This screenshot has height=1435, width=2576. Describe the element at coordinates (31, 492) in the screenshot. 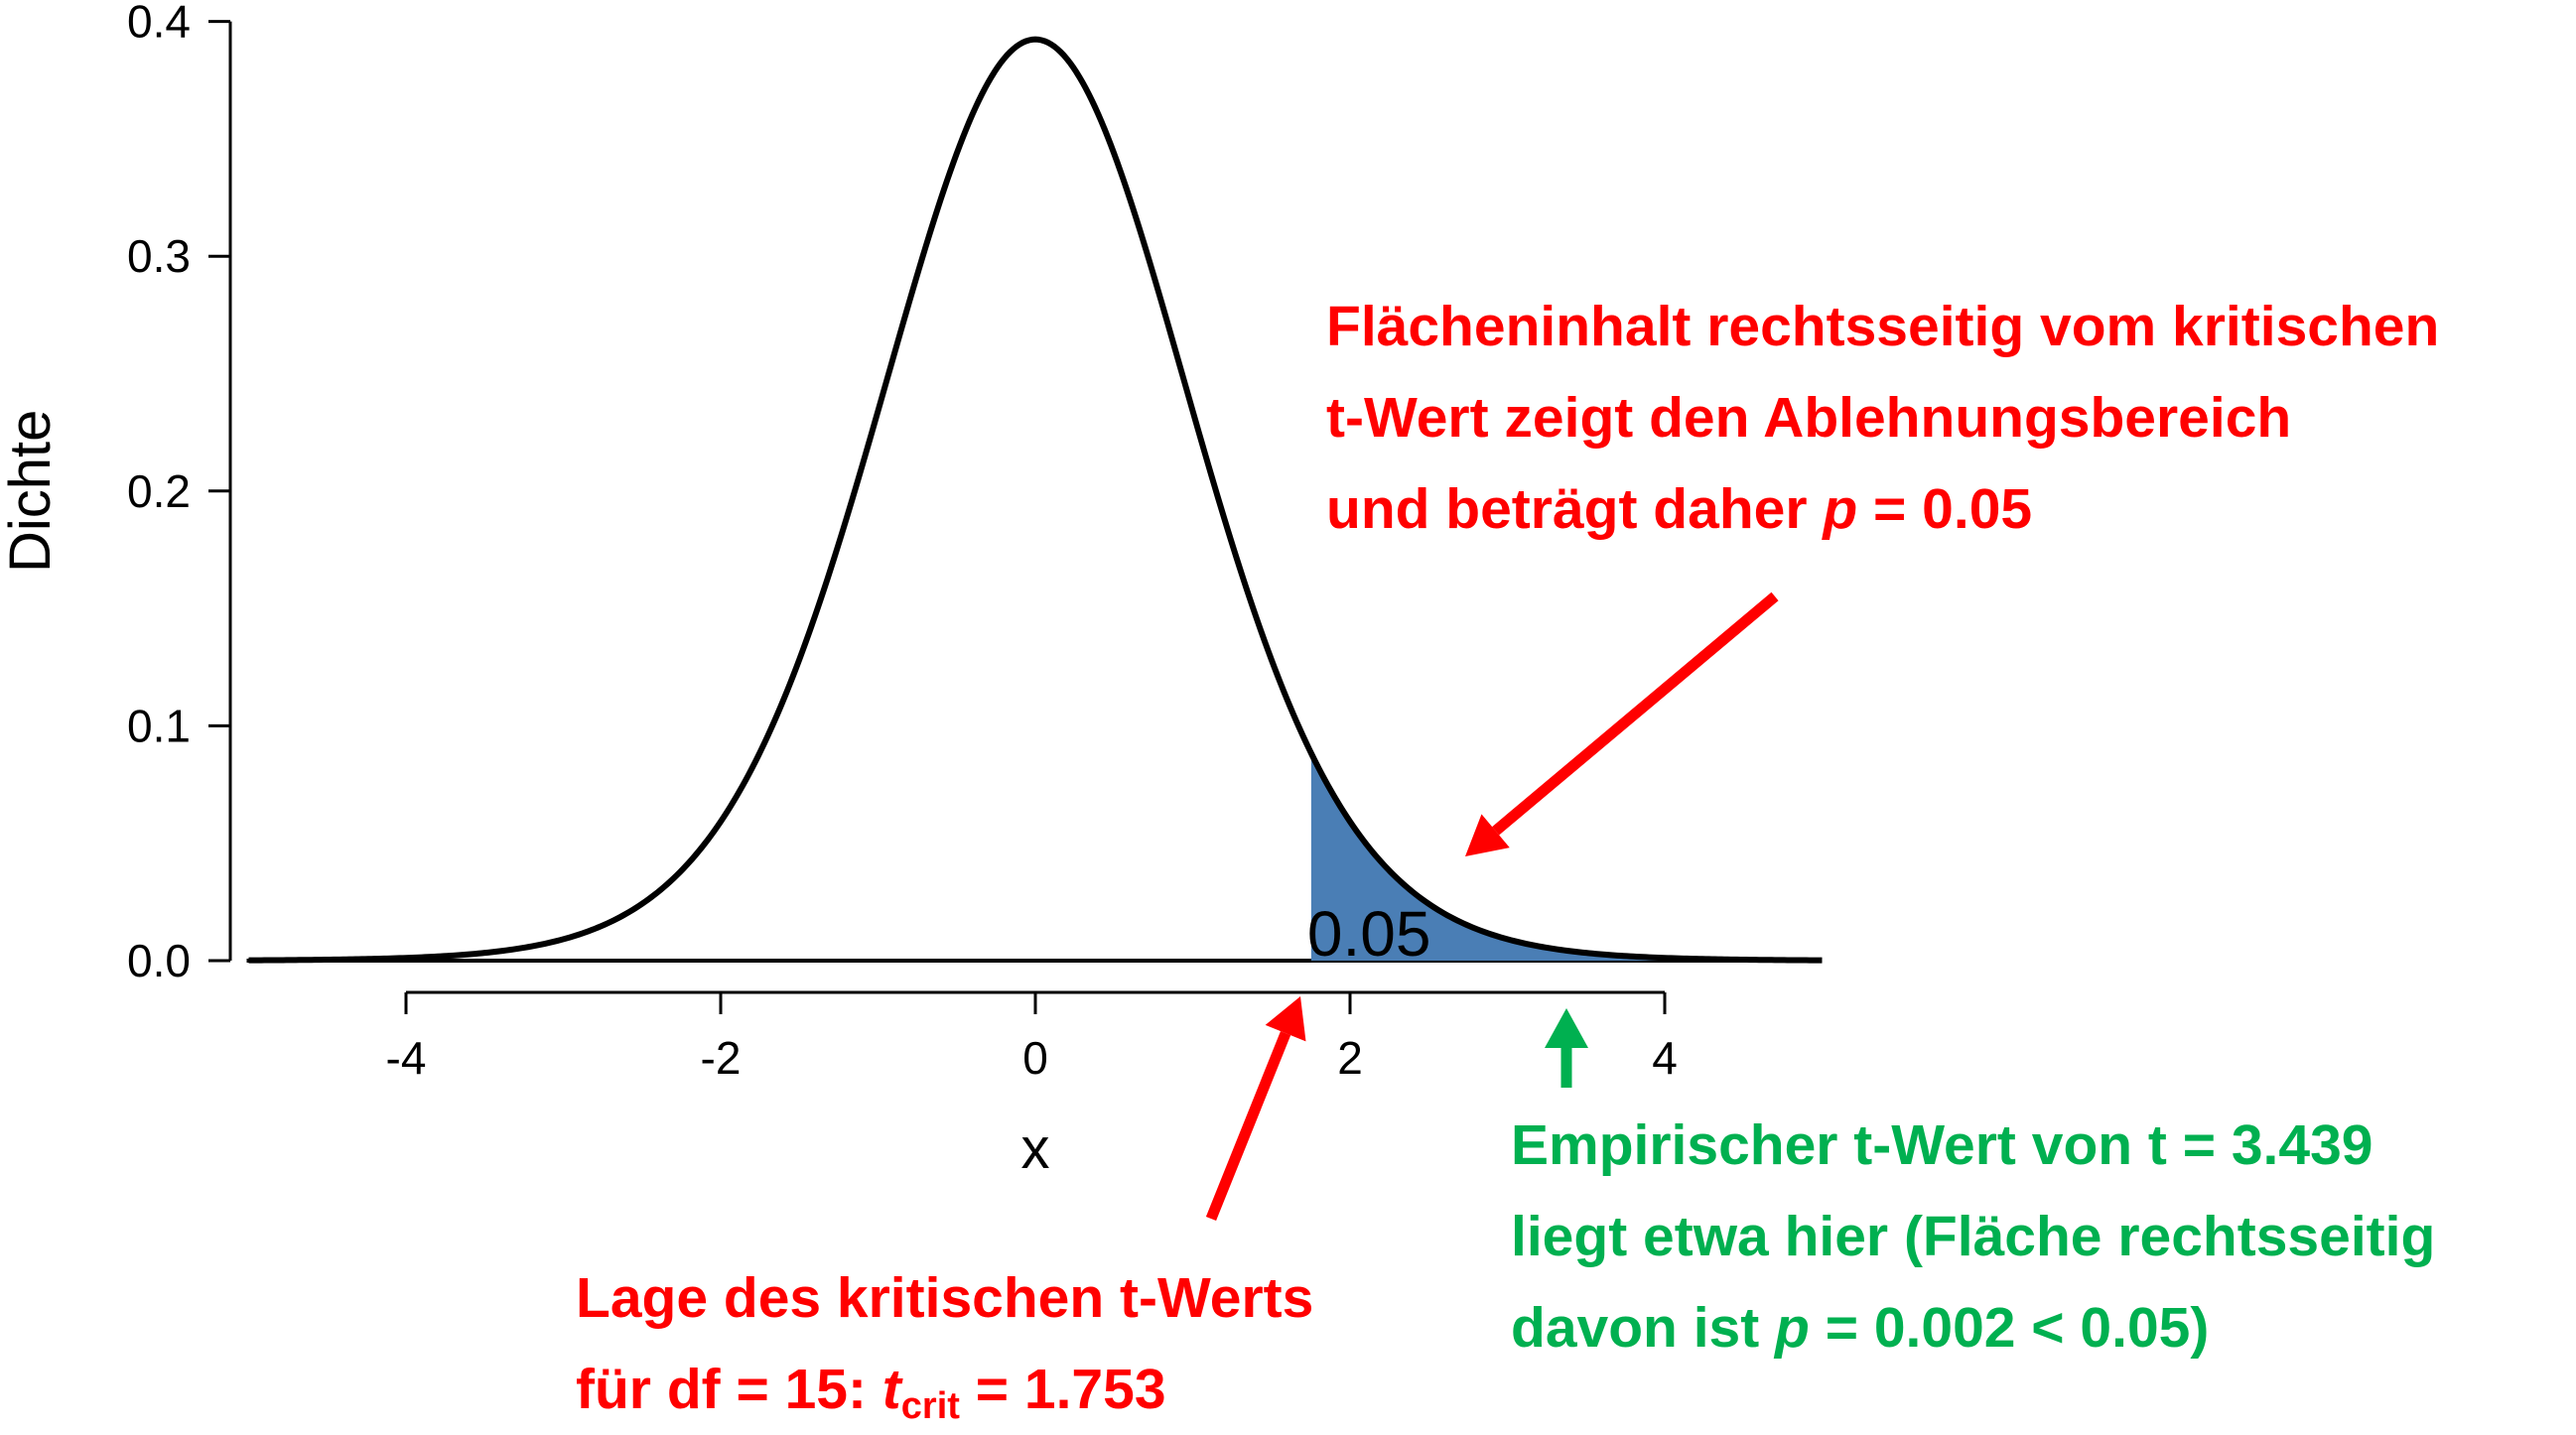

I see `y-axis-title: Dichte` at that location.